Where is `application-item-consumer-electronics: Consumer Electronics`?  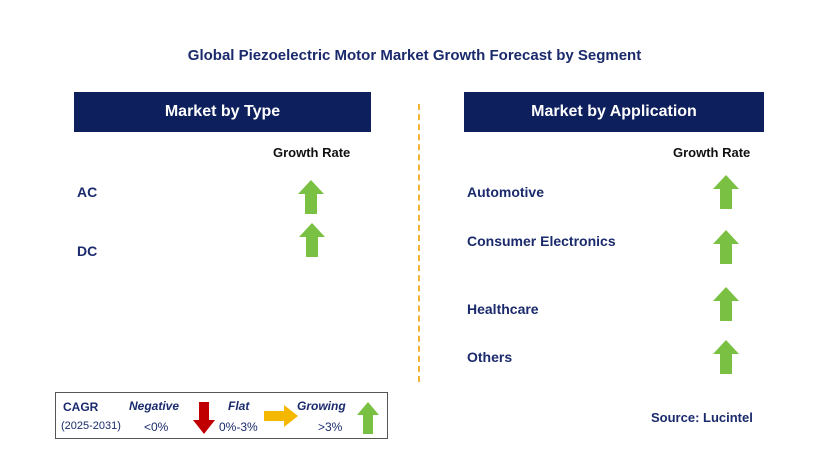
application-item-consumer-electronics: Consumer Electronics is located at coordinates (541, 241).